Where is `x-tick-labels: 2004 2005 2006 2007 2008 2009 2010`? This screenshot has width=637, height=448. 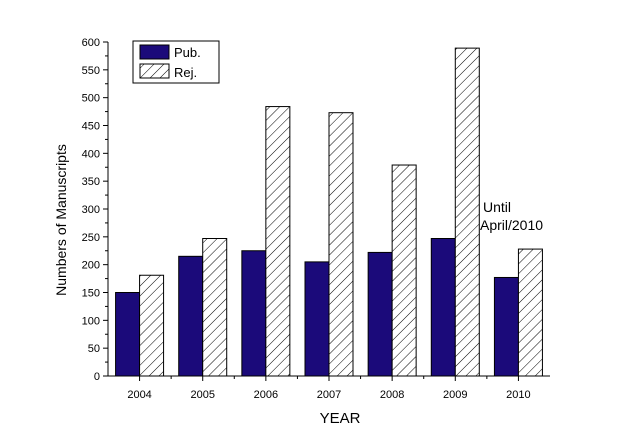 x-tick-labels: 2004 2005 2006 2007 2008 2009 2010 is located at coordinates (328, 395).